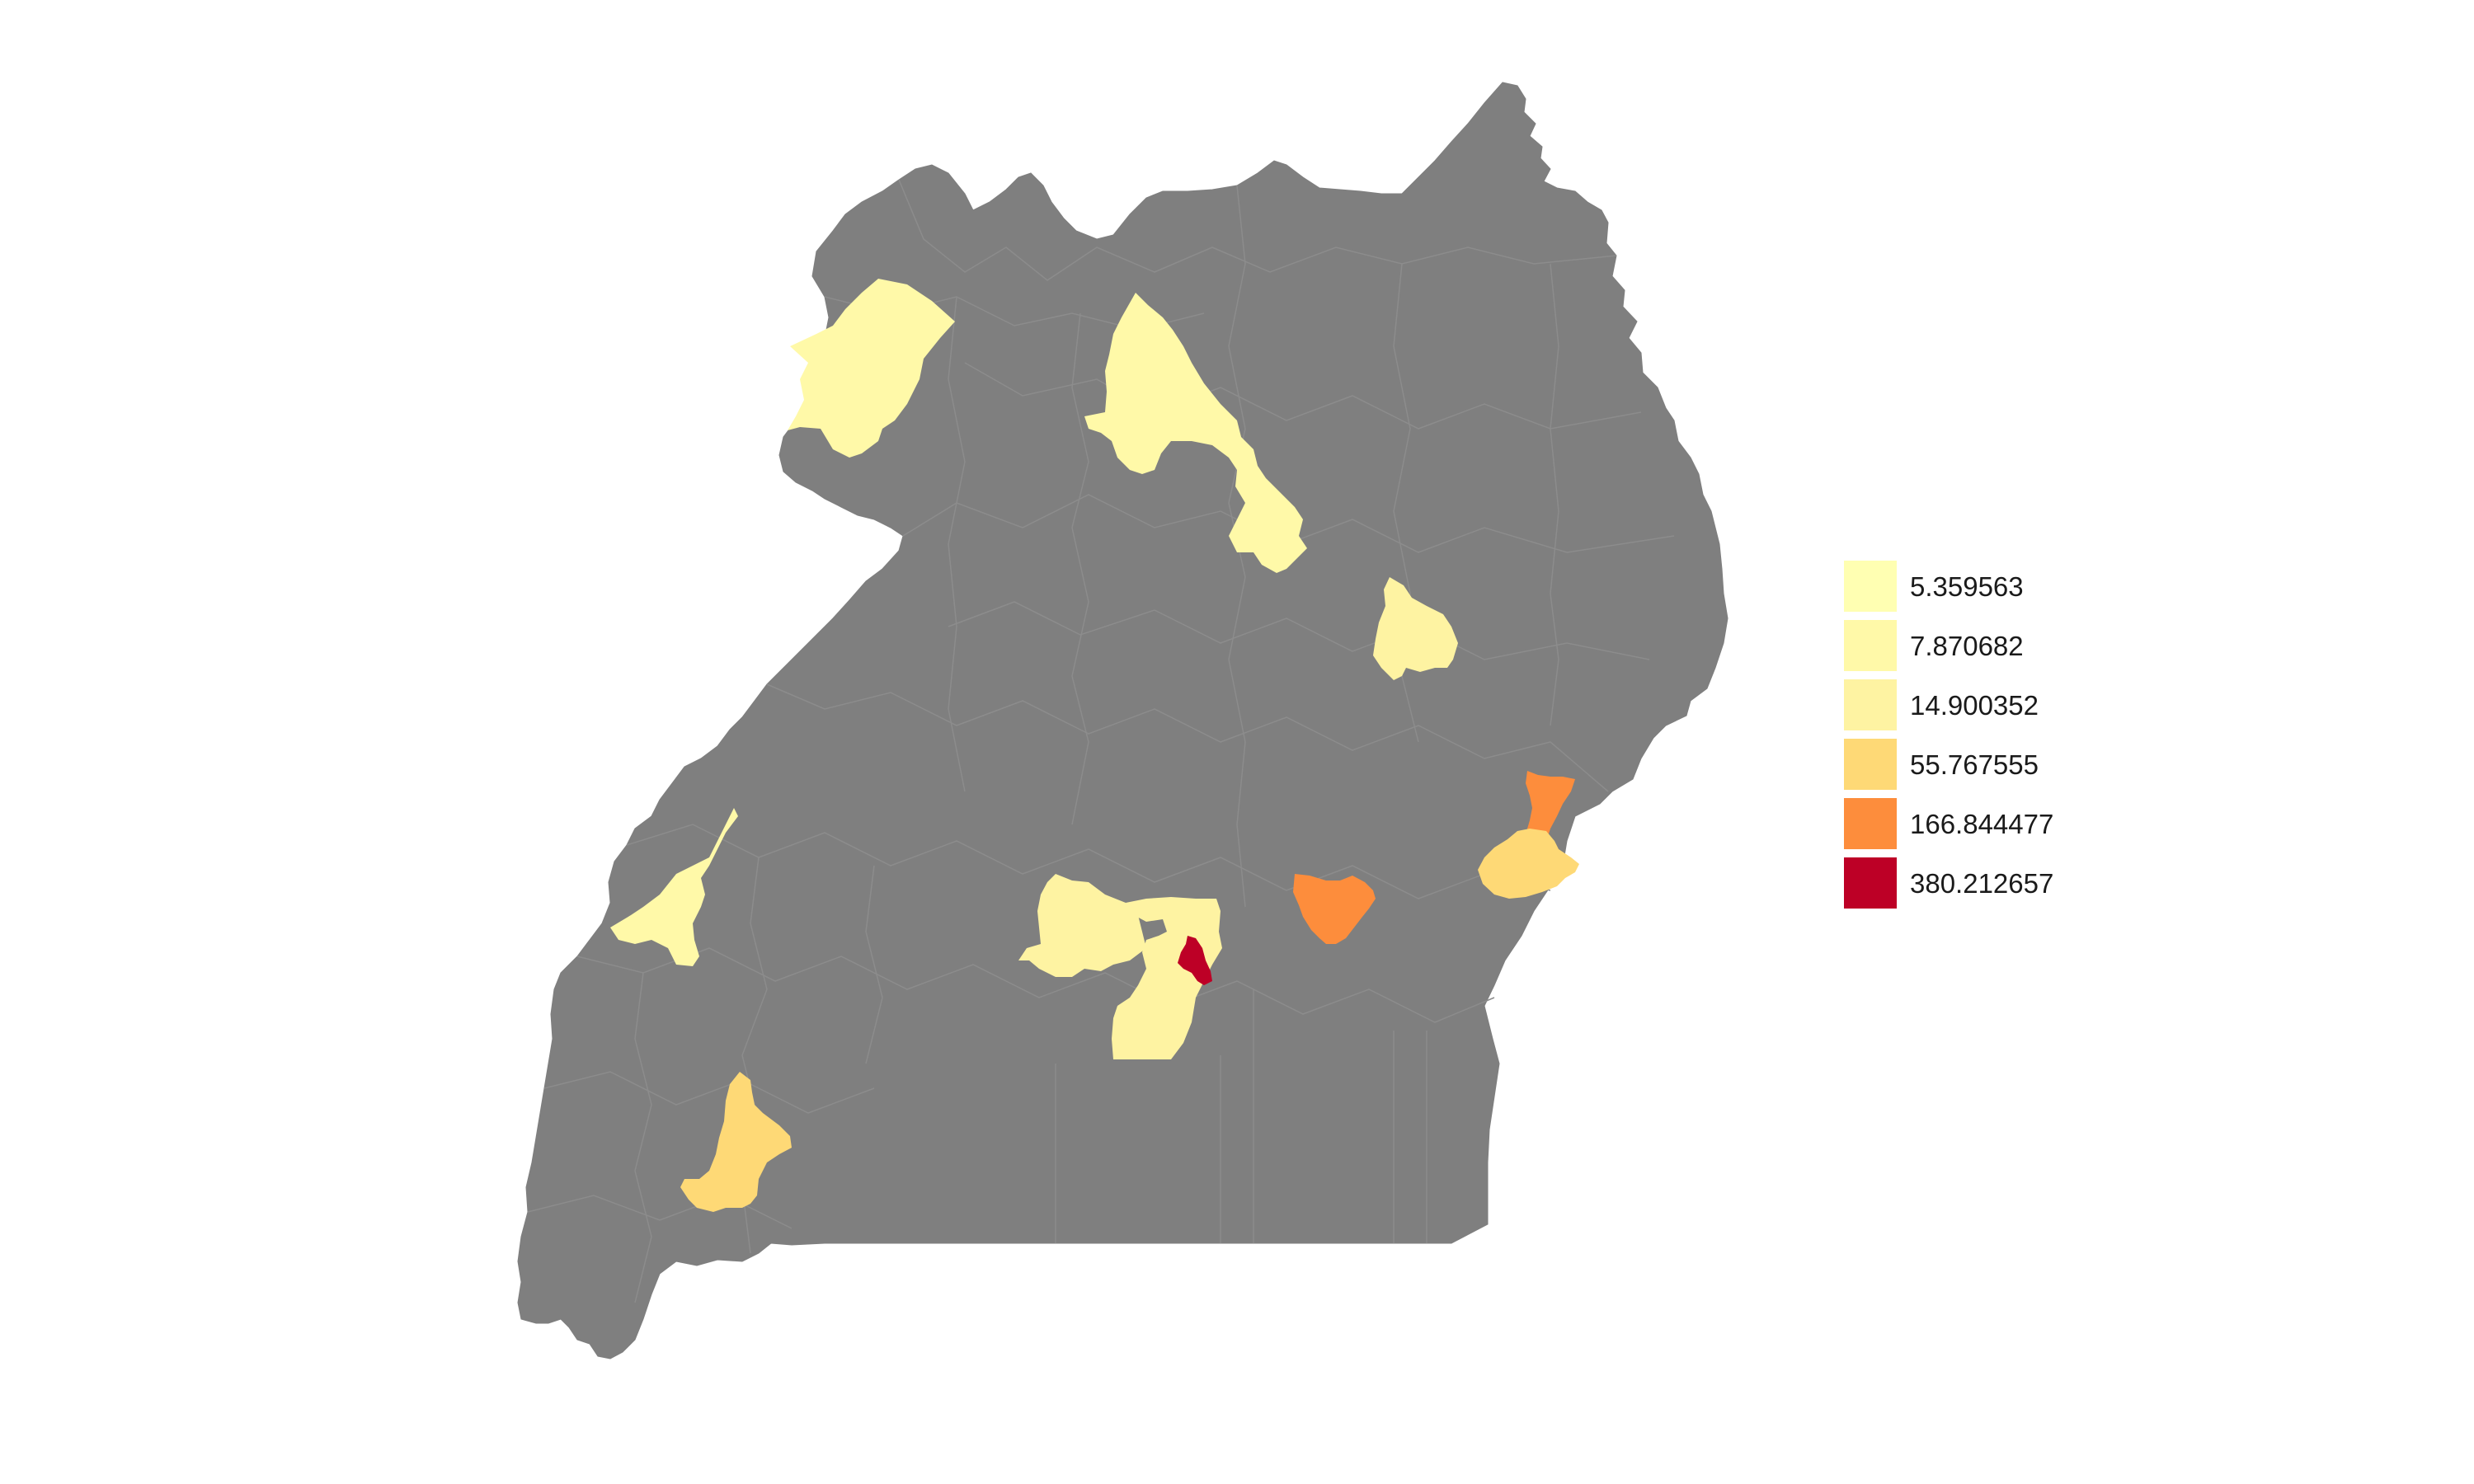  What do you see at coordinates (1415, 628) in the screenshot?
I see `district-north-east` at bounding box center [1415, 628].